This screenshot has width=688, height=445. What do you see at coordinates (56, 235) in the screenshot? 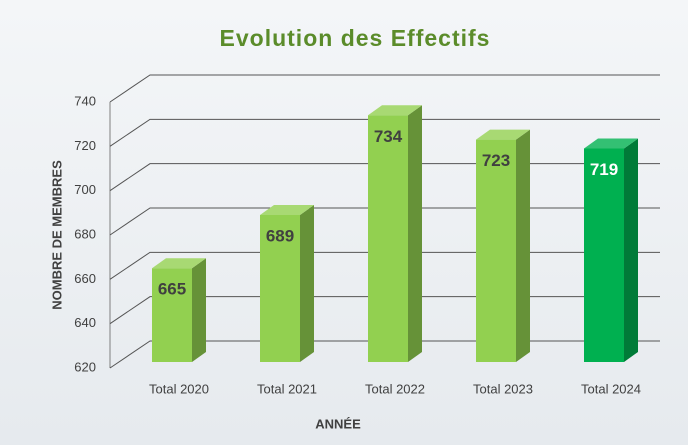
I see `y-axis-label: NOMBRE DE MEMBRES` at bounding box center [56, 235].